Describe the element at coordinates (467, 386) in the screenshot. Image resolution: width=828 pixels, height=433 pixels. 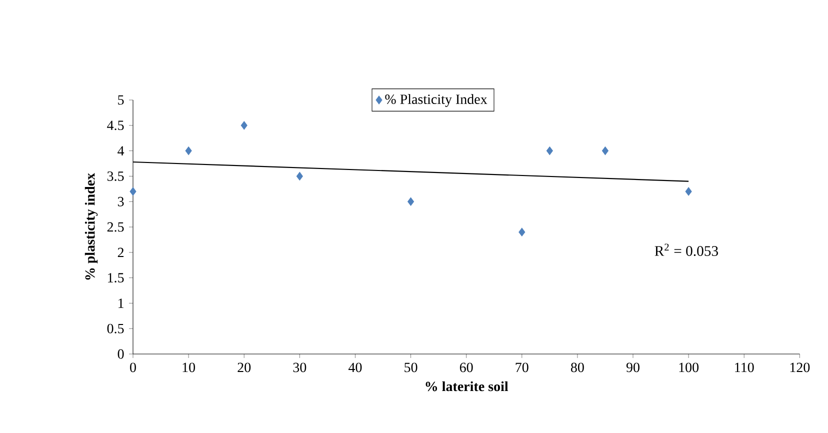
I see `x-axis-title: % laterite soil` at that location.